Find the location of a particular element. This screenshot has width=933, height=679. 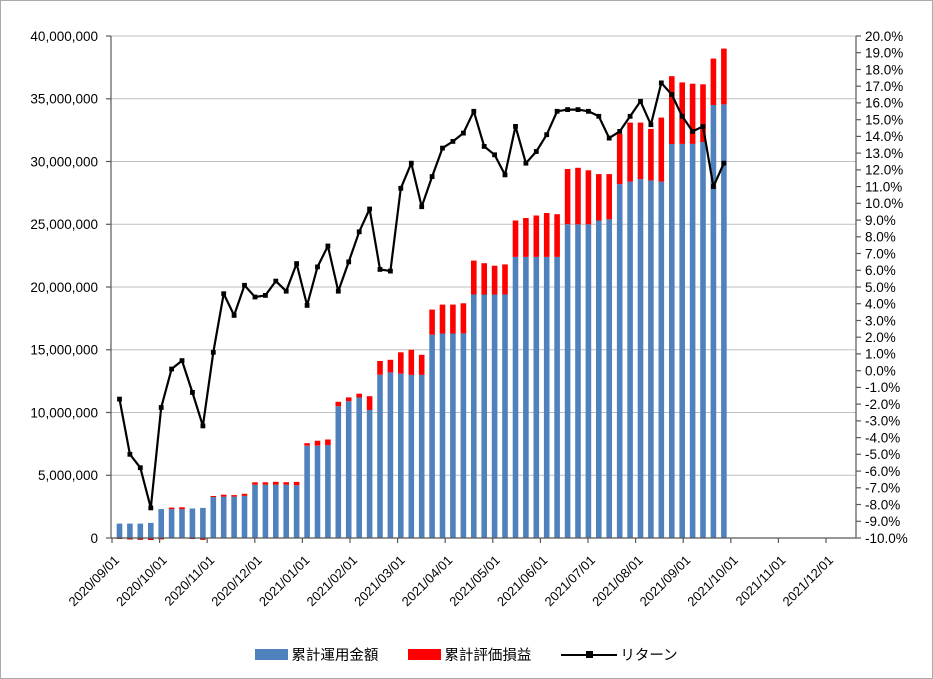

legend-item-invested: 累計運用金額 is located at coordinates (316, 654).